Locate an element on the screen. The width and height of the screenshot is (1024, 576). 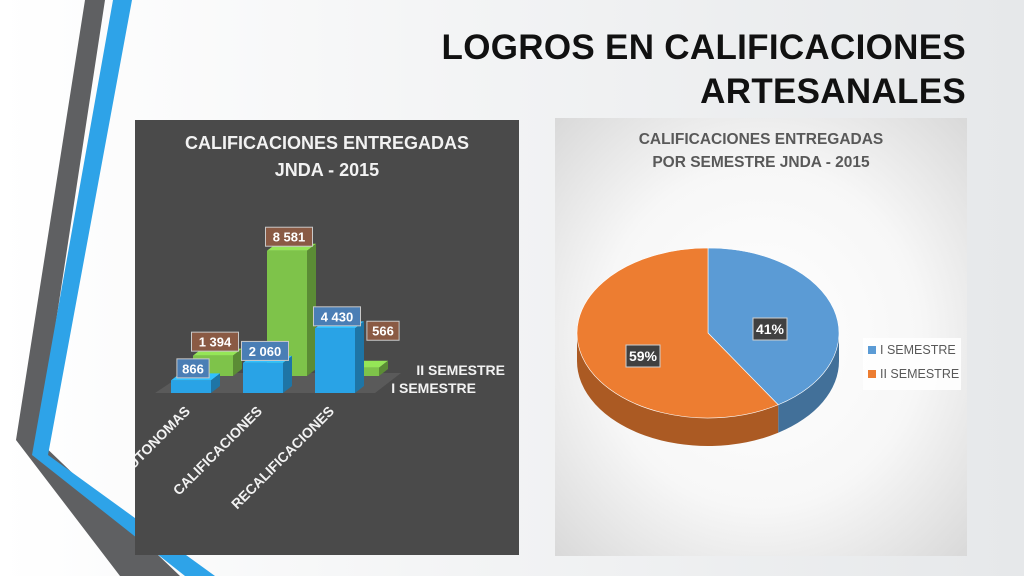
bar-i-semestre-1-front is located at coordinates (191, 386).